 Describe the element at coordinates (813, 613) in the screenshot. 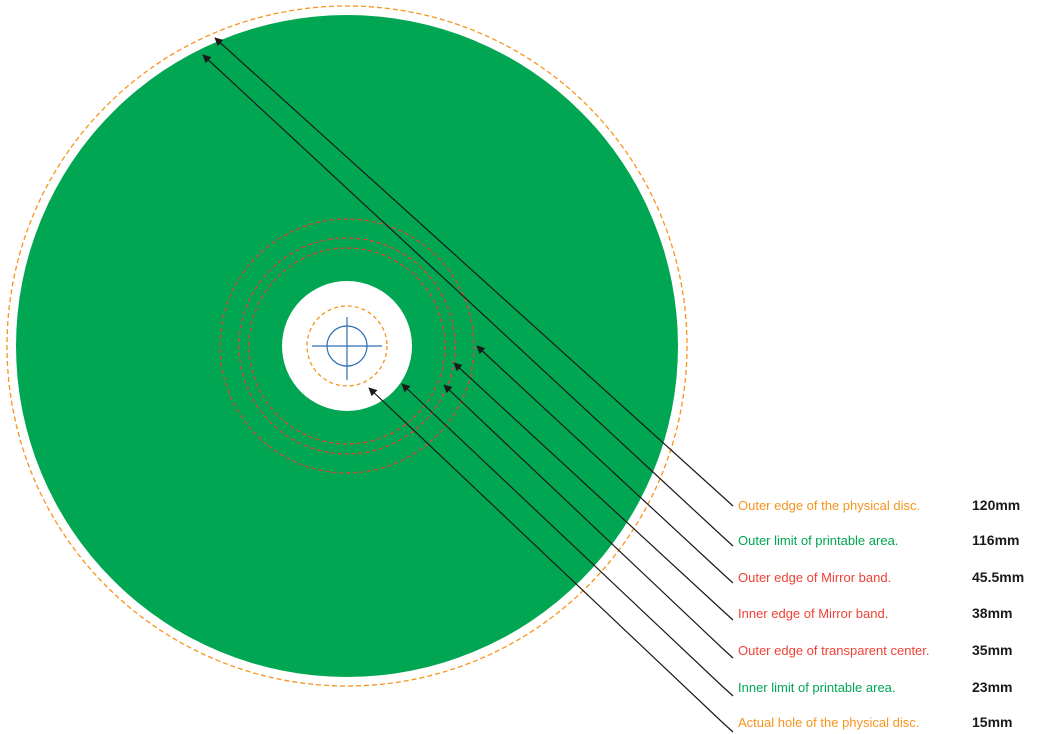

I see `label-text: Inner edge of Mirror band.` at that location.